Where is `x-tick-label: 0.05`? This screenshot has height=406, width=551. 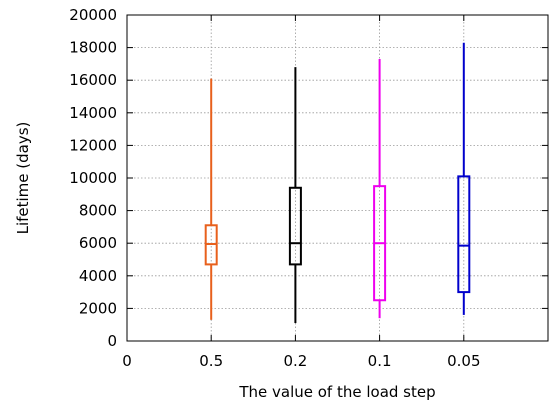 x-tick-label: 0.05 is located at coordinates (463, 361).